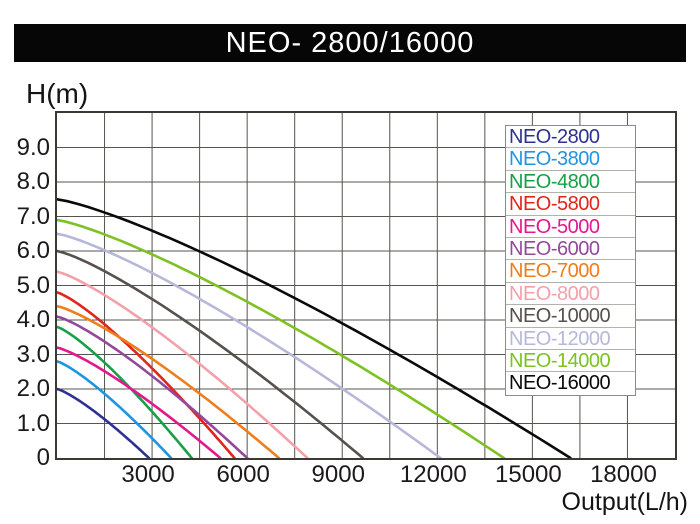 The image size is (700, 524). Describe the element at coordinates (623, 474) in the screenshot. I see `x-tick-18000: 18000` at that location.